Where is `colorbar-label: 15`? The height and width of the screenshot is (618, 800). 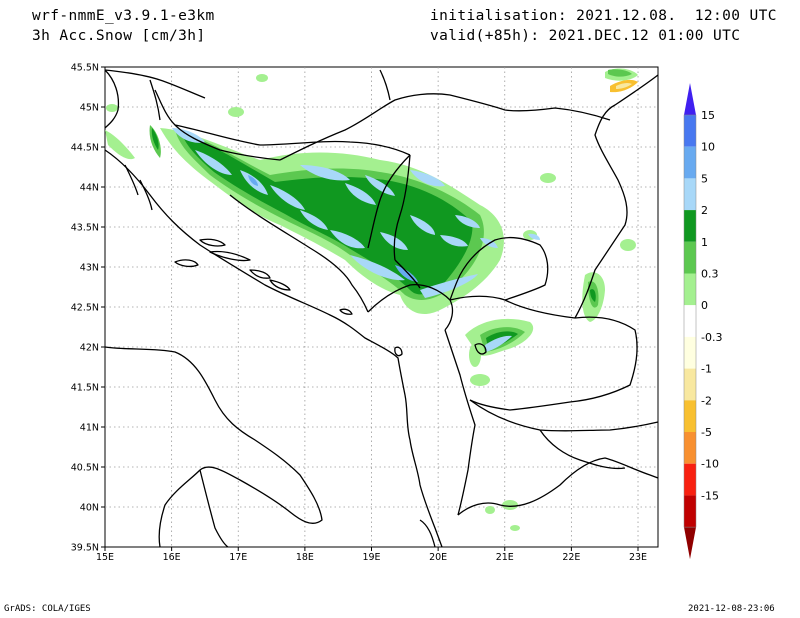 colorbar-label: 15 is located at coordinates (708, 115).